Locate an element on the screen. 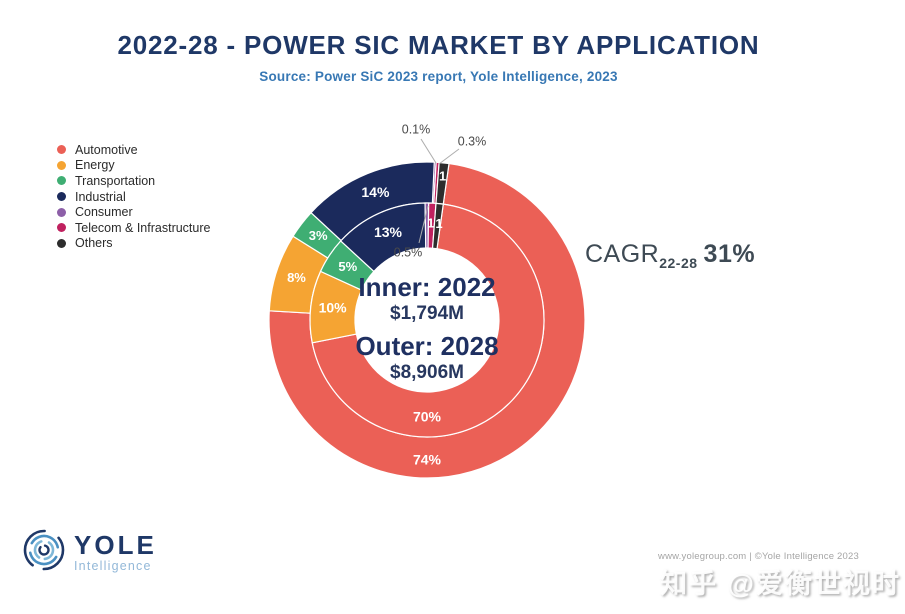 The width and height of the screenshot is (905, 614). cagr-prefix: CAGR is located at coordinates (622, 254).